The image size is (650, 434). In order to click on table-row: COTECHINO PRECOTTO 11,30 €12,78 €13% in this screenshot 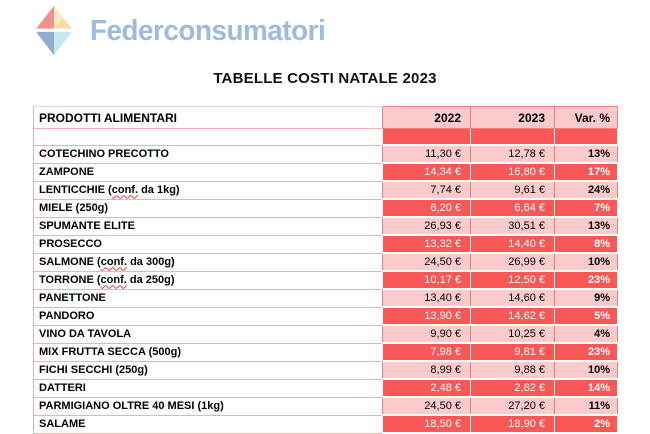, I will do `click(325, 154)`.